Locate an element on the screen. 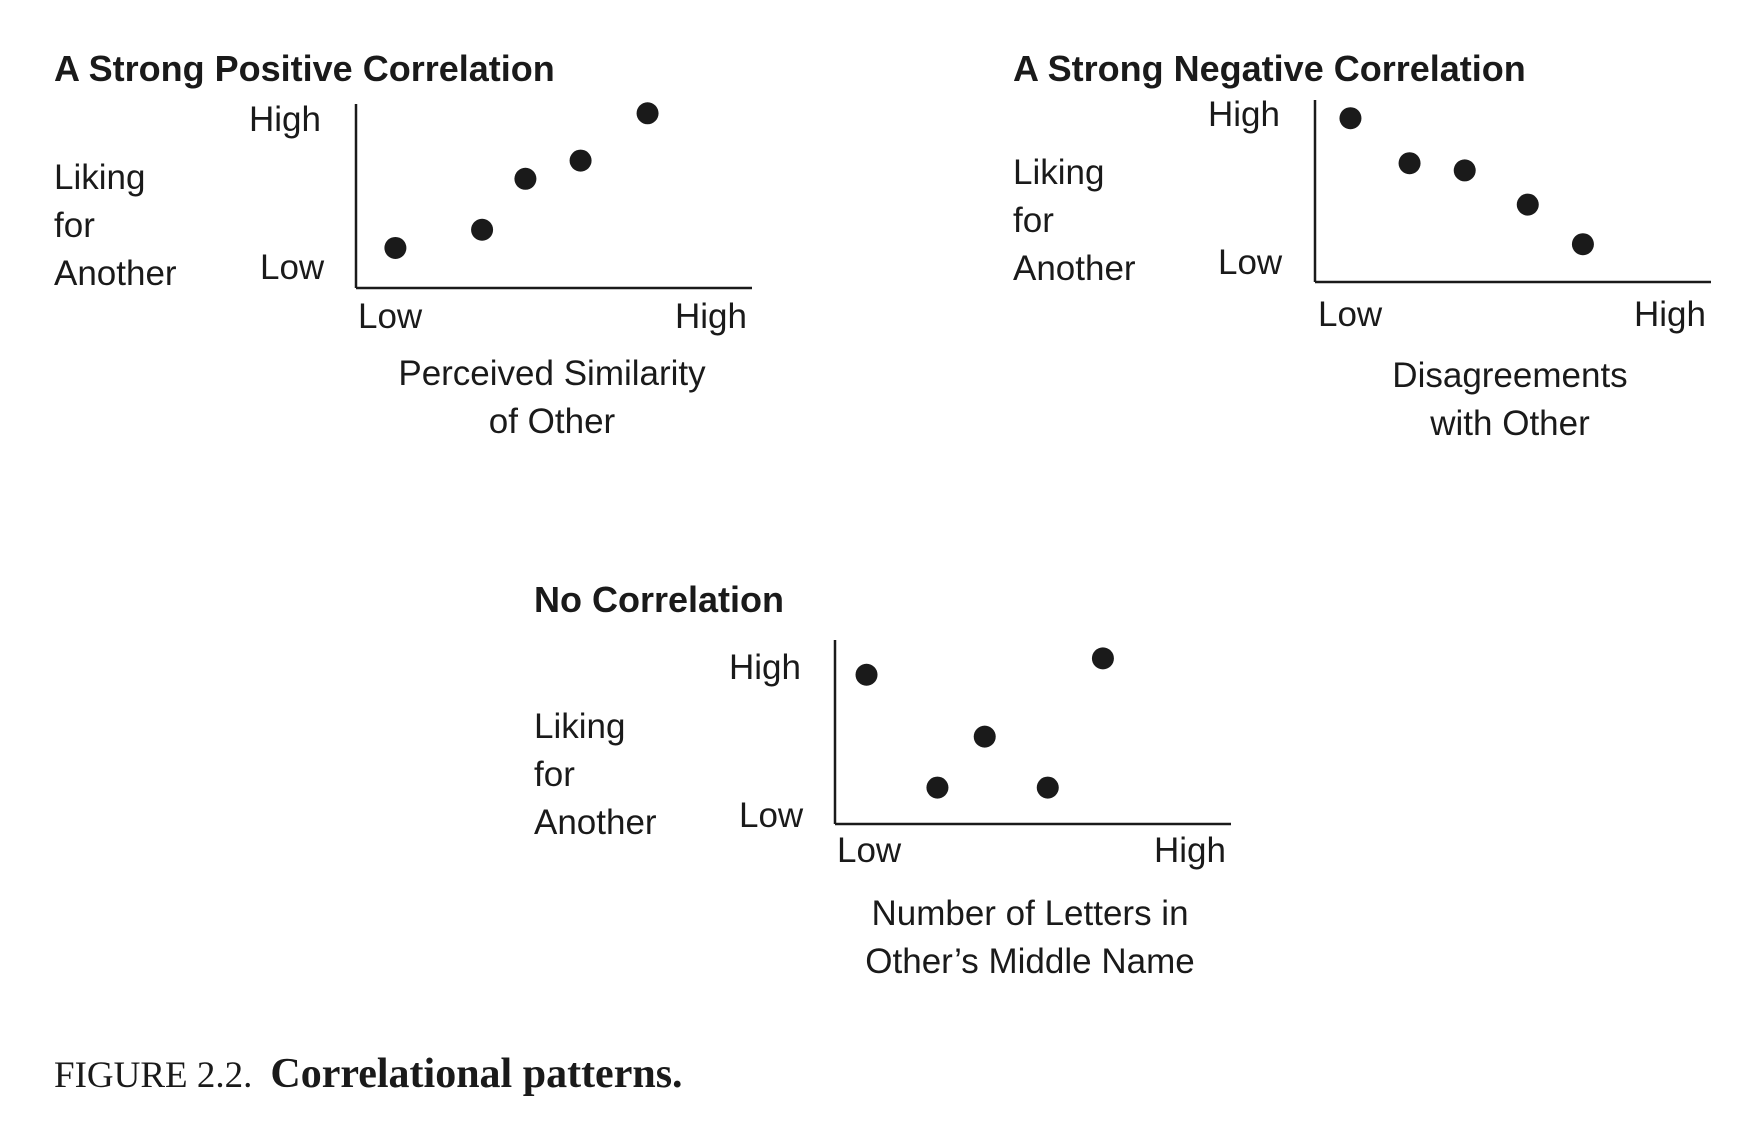 The height and width of the screenshot is (1128, 1746). figure-caption: FIGURE 2.2. Correlational patterns. is located at coordinates (368, 1074).